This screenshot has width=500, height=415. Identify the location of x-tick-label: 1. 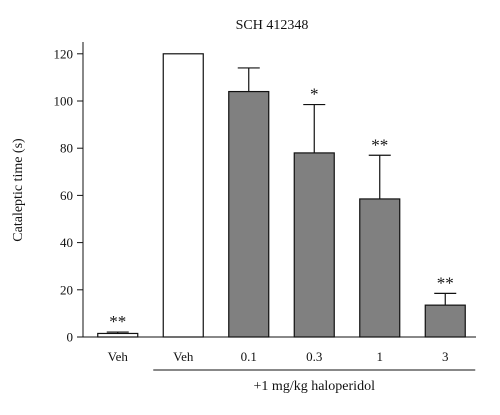
(380, 356).